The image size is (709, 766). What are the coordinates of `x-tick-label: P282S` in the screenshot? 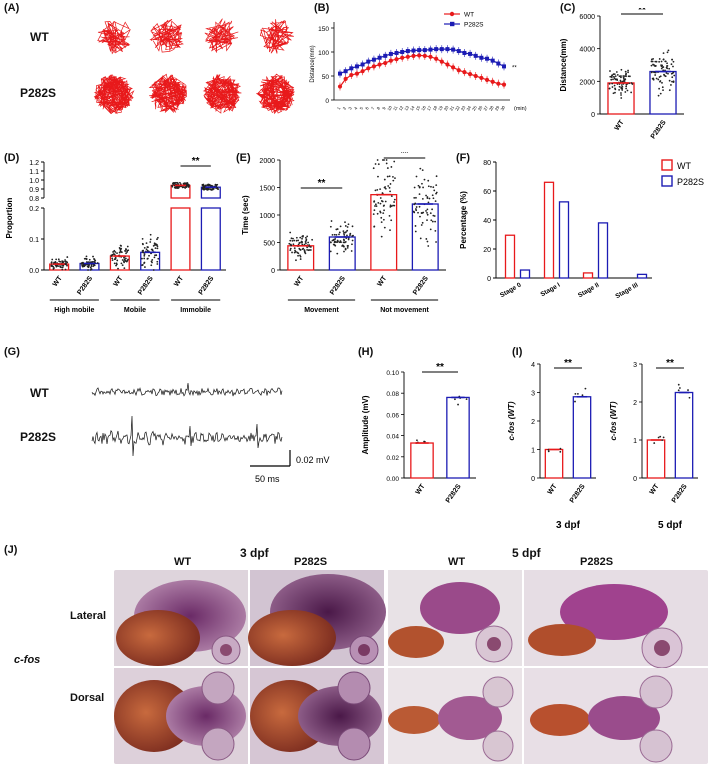 It's located at (338, 286).